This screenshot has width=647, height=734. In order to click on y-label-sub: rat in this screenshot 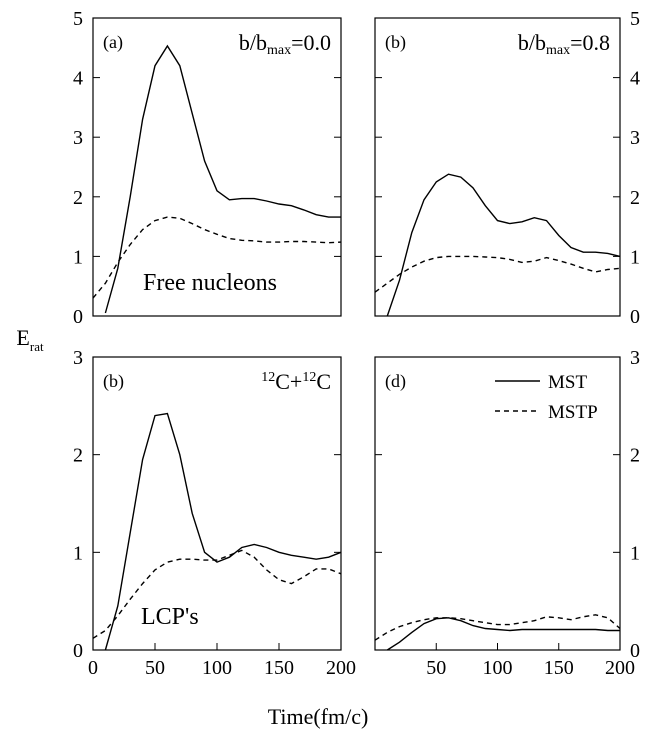, I will do `click(37, 346)`.